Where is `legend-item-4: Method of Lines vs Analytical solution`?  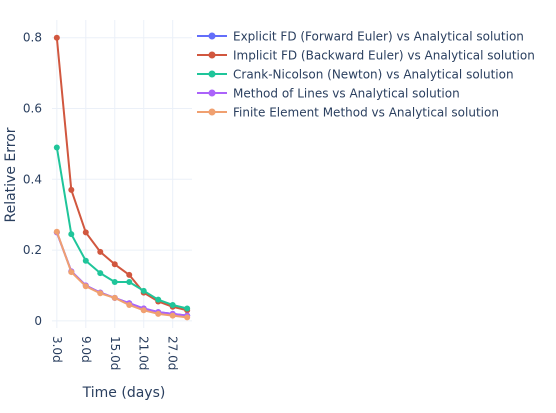 legend-item-4: Method of Lines vs Analytical solution is located at coordinates (328, 94).